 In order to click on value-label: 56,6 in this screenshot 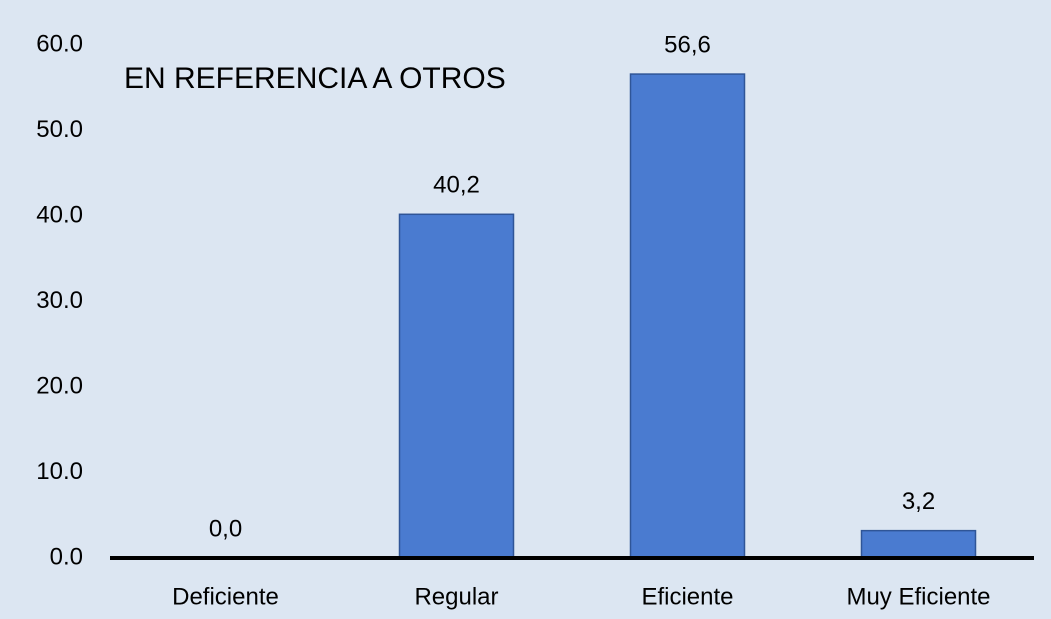, I will do `click(687, 44)`.